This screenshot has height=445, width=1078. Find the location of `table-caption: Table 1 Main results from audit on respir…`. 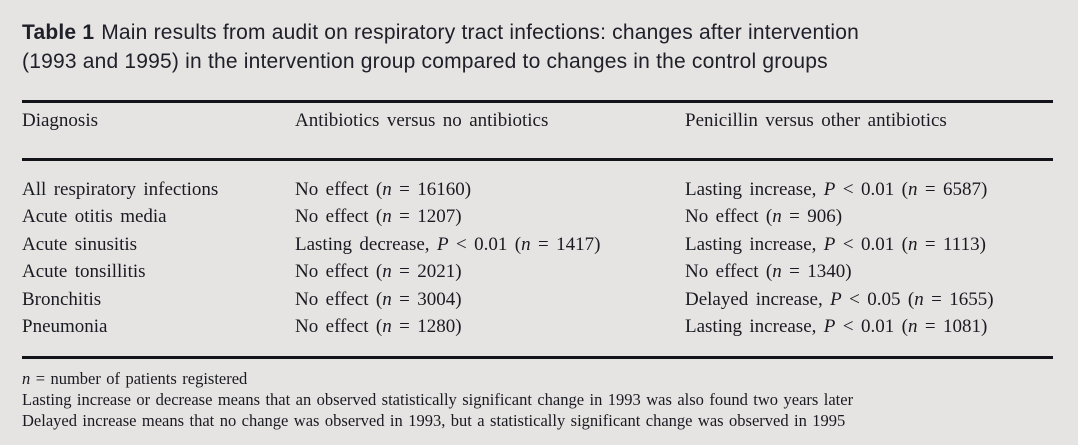

table-caption: Table 1 Main results from audit on respir… is located at coordinates (537, 47).